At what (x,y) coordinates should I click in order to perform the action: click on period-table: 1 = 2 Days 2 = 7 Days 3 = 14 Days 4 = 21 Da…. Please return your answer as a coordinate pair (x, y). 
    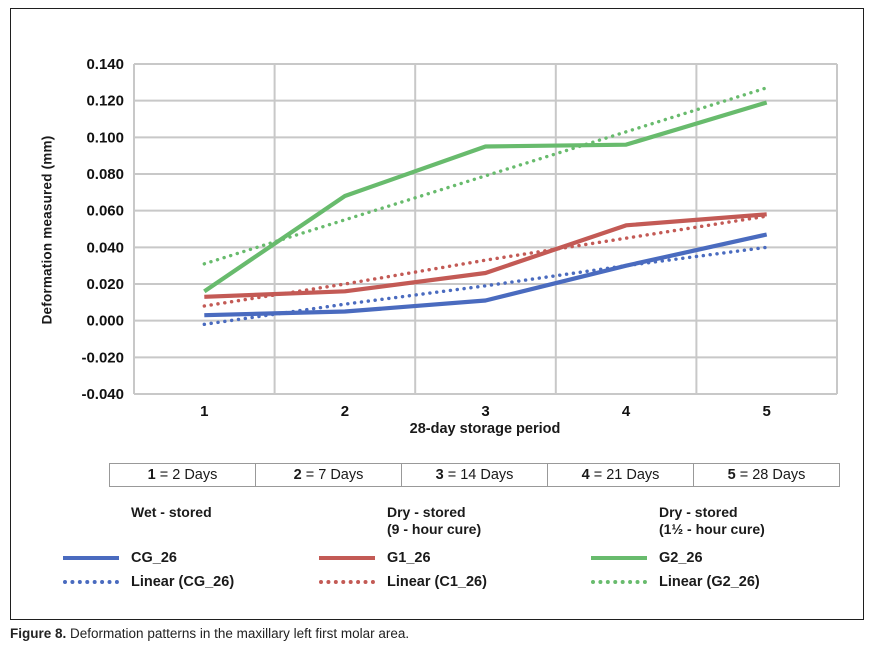
    Looking at the image, I should click on (474, 475).